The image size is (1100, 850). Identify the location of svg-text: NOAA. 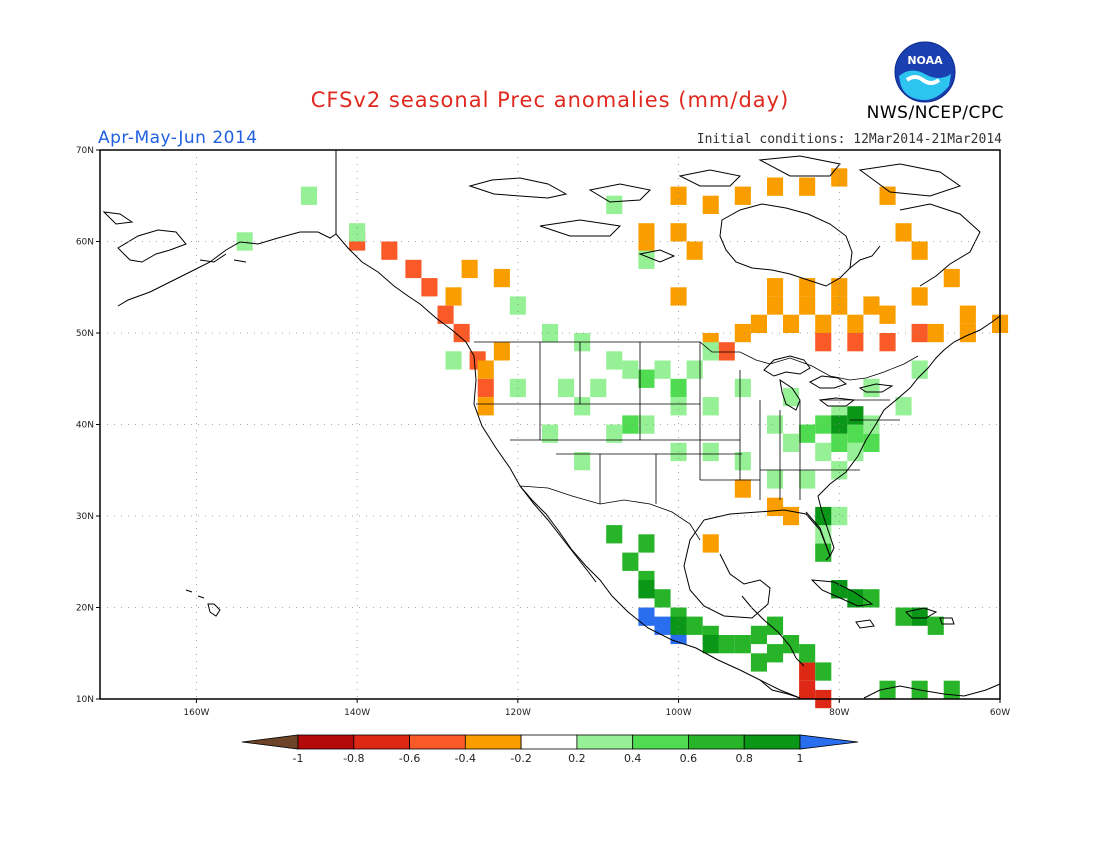
(925, 60).